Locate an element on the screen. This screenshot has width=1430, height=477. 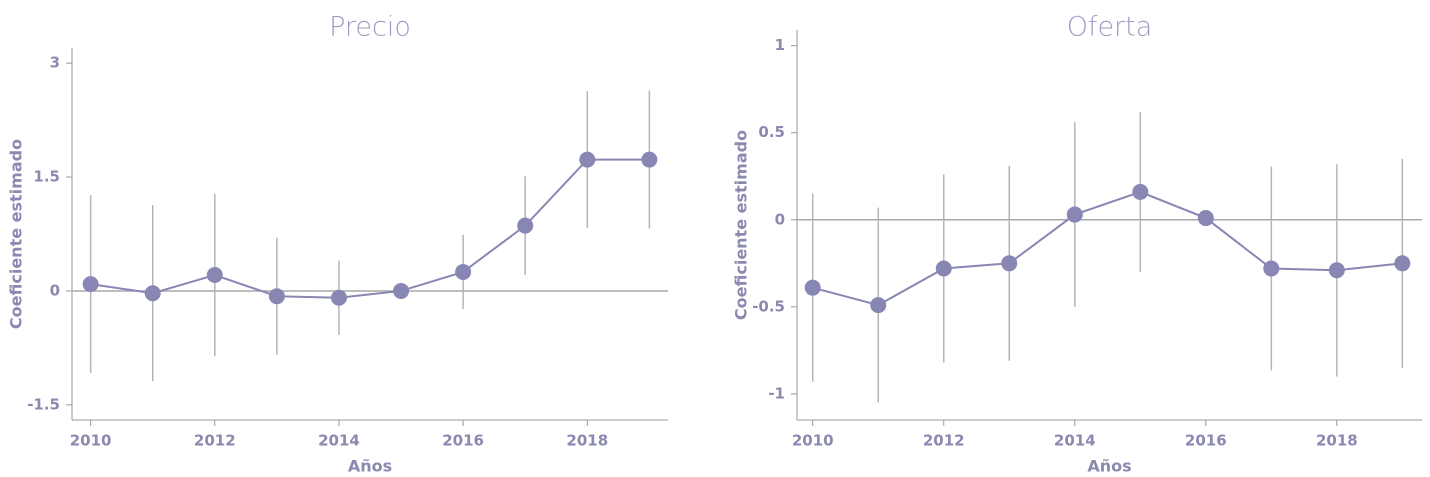
y-tick-label: -1.5 is located at coordinates (43, 404).